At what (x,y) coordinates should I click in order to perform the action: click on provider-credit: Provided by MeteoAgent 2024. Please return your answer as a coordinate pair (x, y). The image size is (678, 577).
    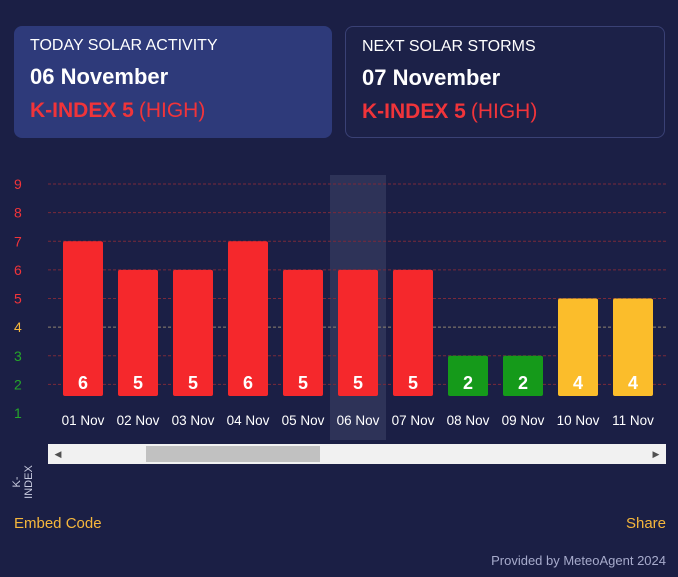
    Looking at the image, I should click on (578, 560).